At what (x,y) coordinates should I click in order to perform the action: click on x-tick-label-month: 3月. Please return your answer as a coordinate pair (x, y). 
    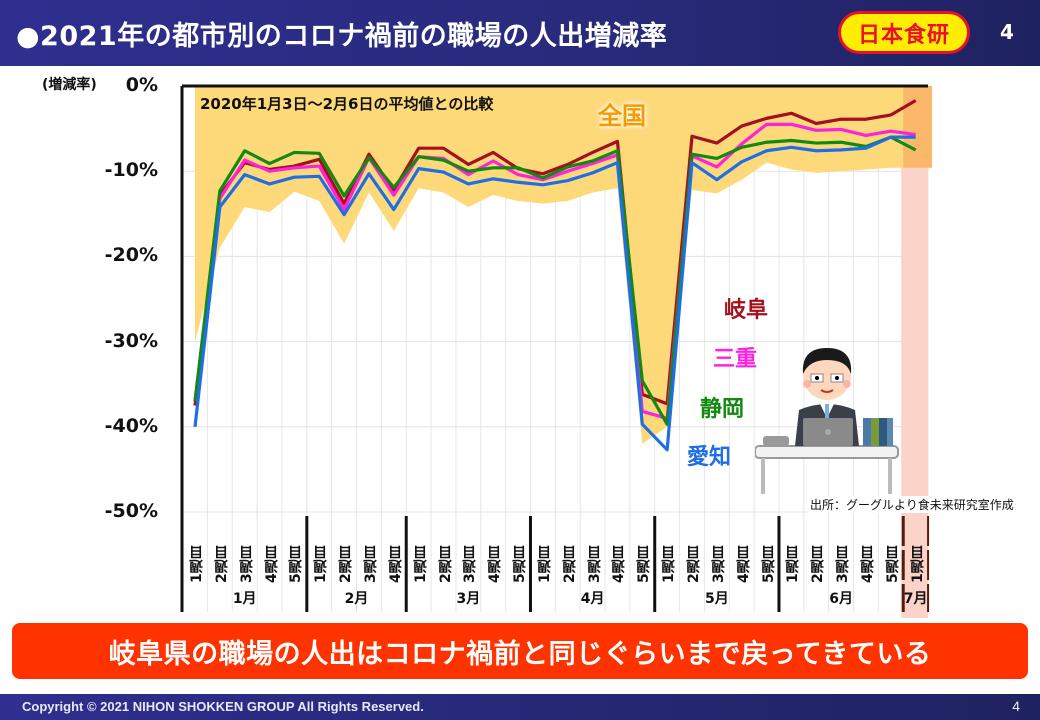
    Looking at the image, I should click on (468, 599).